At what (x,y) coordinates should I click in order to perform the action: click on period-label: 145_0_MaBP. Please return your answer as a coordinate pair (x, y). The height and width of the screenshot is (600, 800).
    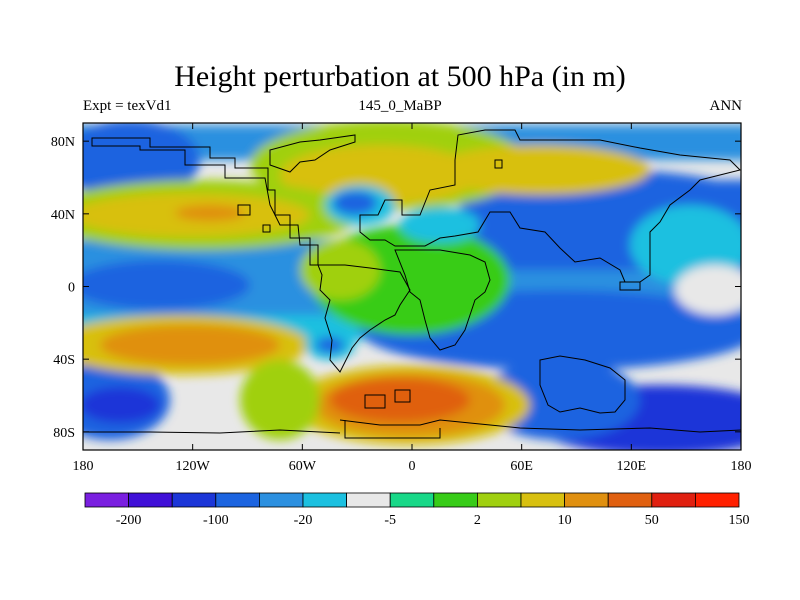
    Looking at the image, I should click on (400, 106).